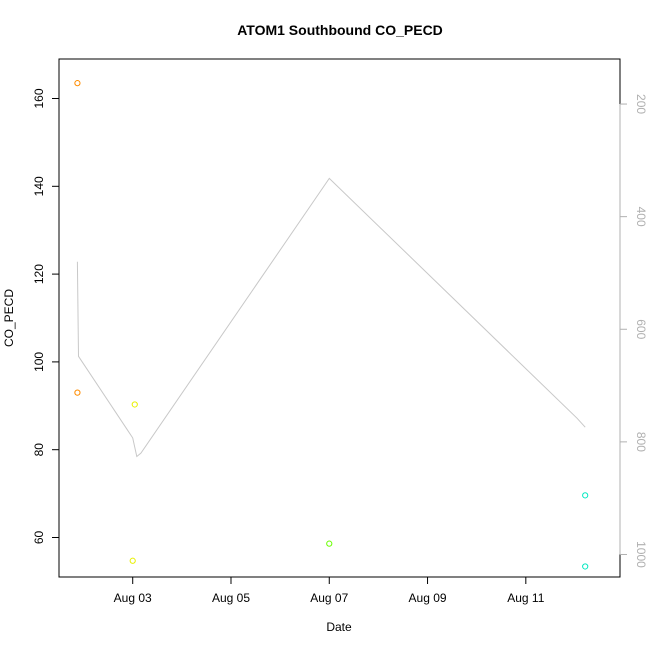 The height and width of the screenshot is (650, 650). What do you see at coordinates (39, 362) in the screenshot?
I see `y-tick-label: 100` at bounding box center [39, 362].